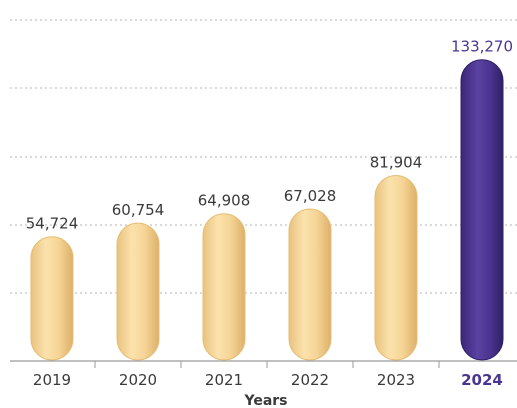 The width and height of the screenshot is (517, 408). I want to click on bar-value-label: 54,724, so click(52, 224).